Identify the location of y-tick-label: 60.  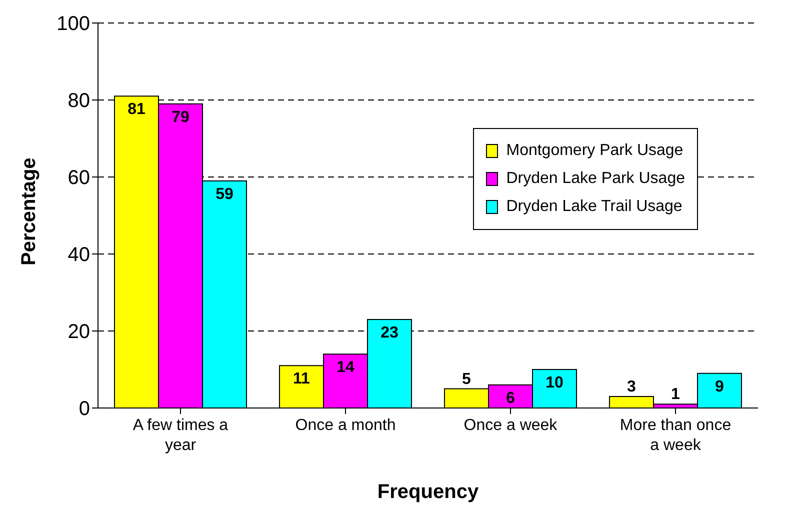
(79, 178).